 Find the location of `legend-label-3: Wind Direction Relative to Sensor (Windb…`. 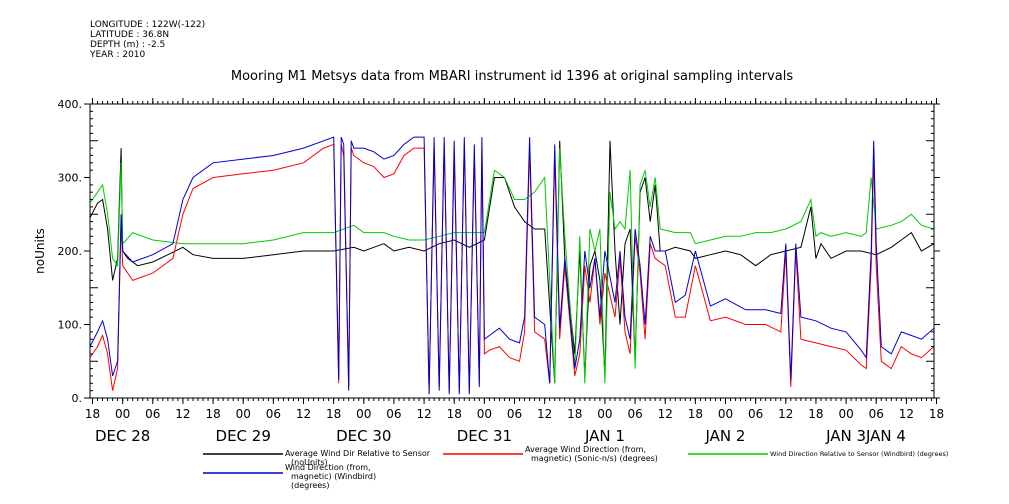

legend-label-3: Wind Direction Relative to Sensor (Windb… is located at coordinates (859, 454).